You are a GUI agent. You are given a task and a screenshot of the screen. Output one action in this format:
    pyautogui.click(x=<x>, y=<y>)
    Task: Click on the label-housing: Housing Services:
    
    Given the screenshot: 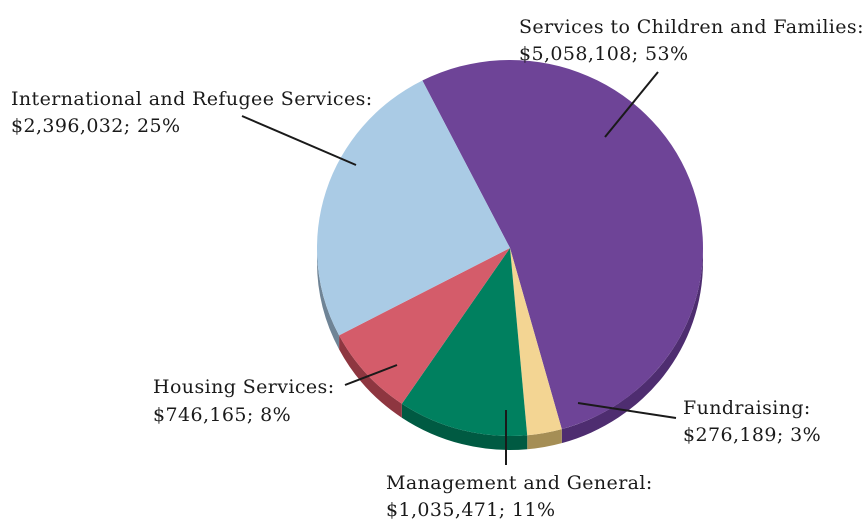 What is the action you would take?
    pyautogui.click(x=244, y=387)
    